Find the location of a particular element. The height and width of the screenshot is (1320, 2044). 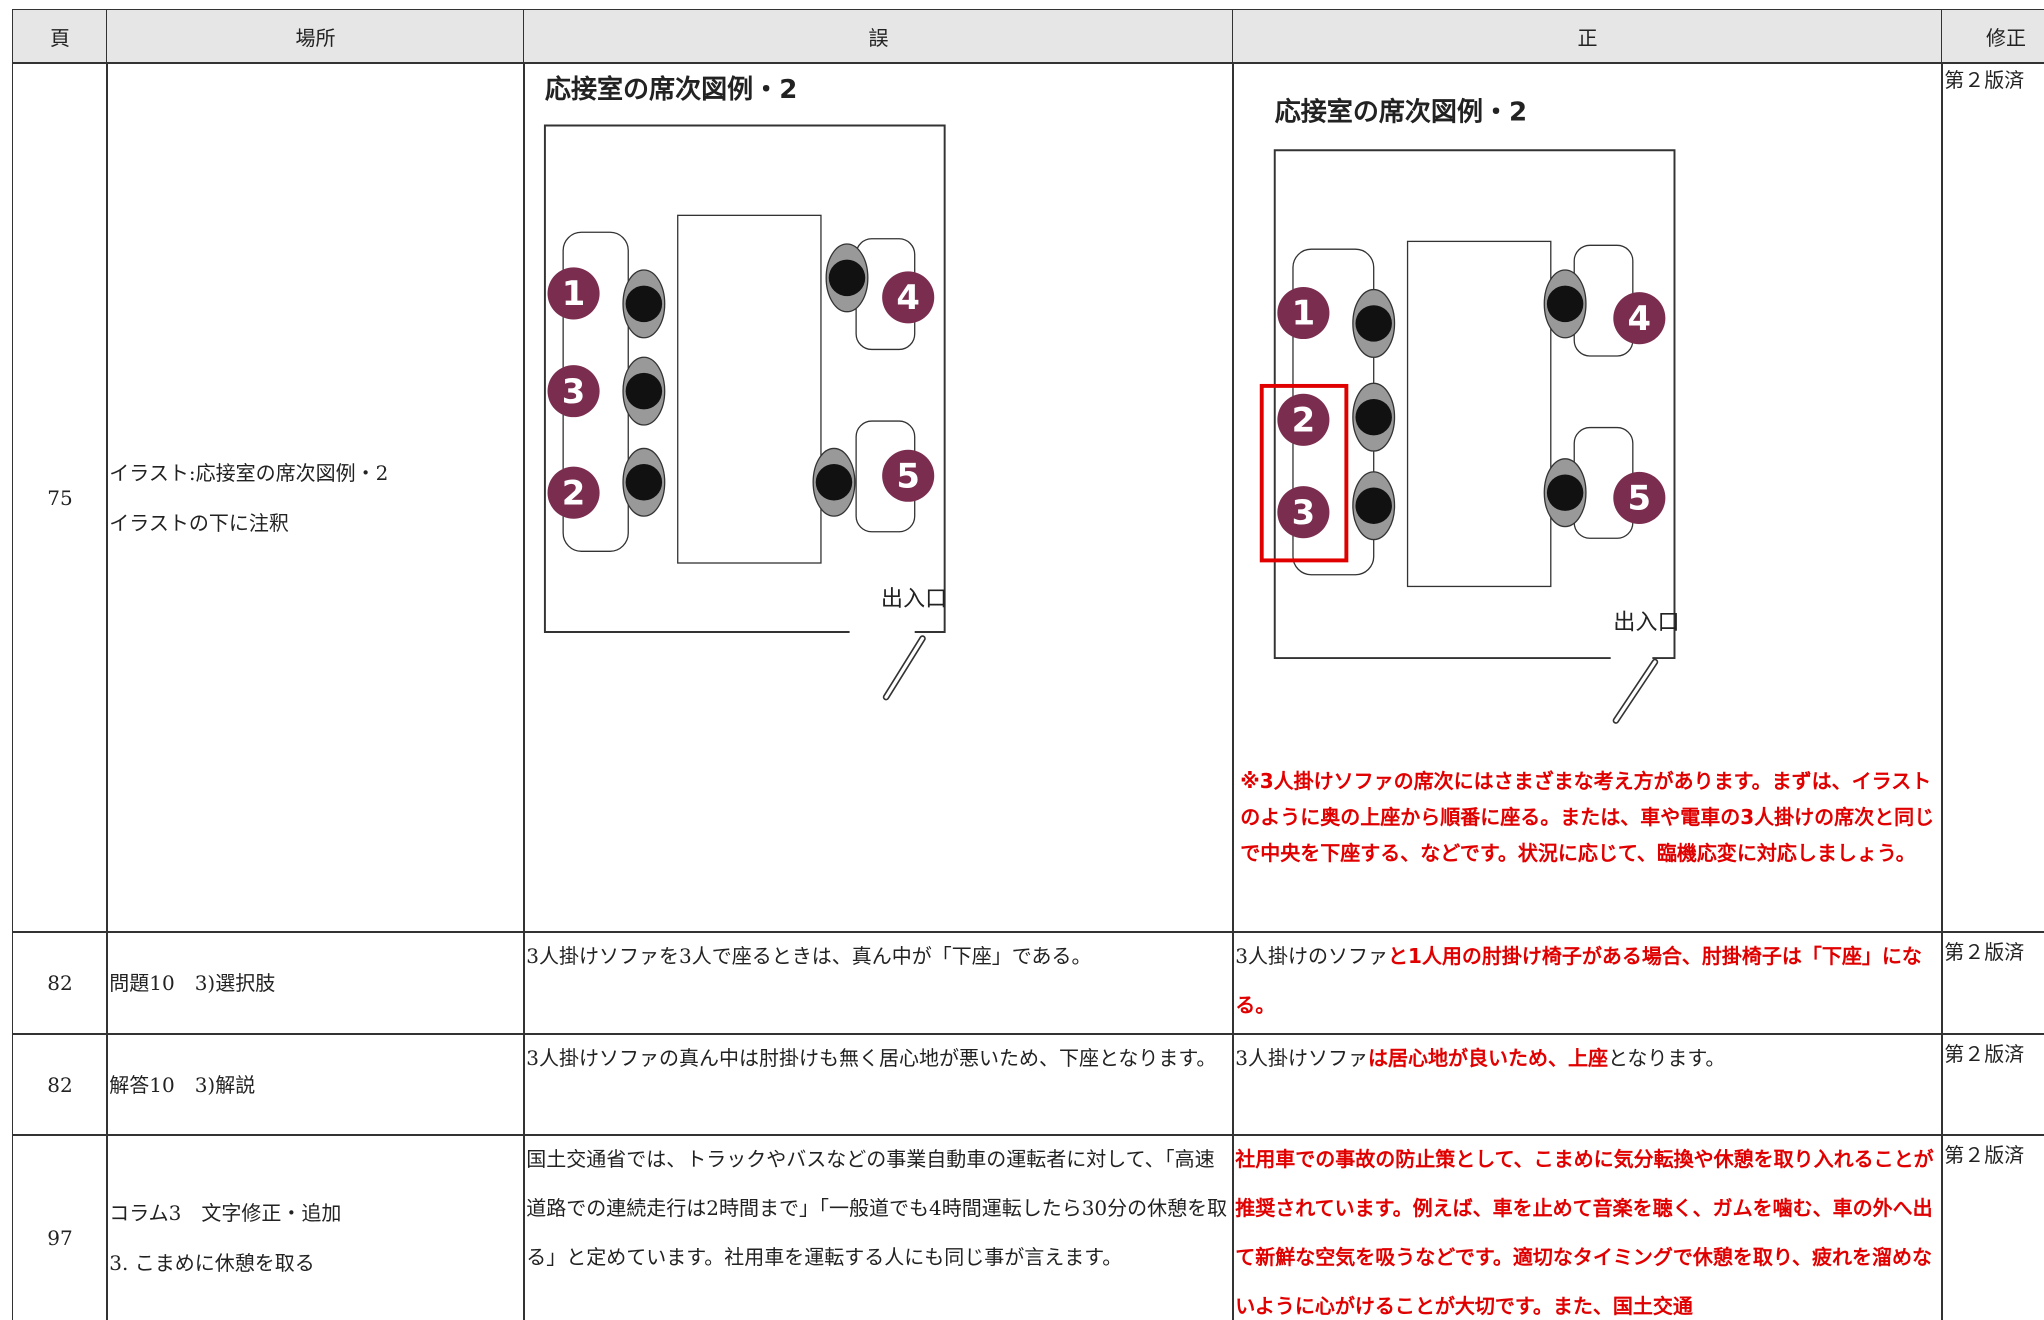

highlight-box is located at coordinates (1304, 473).